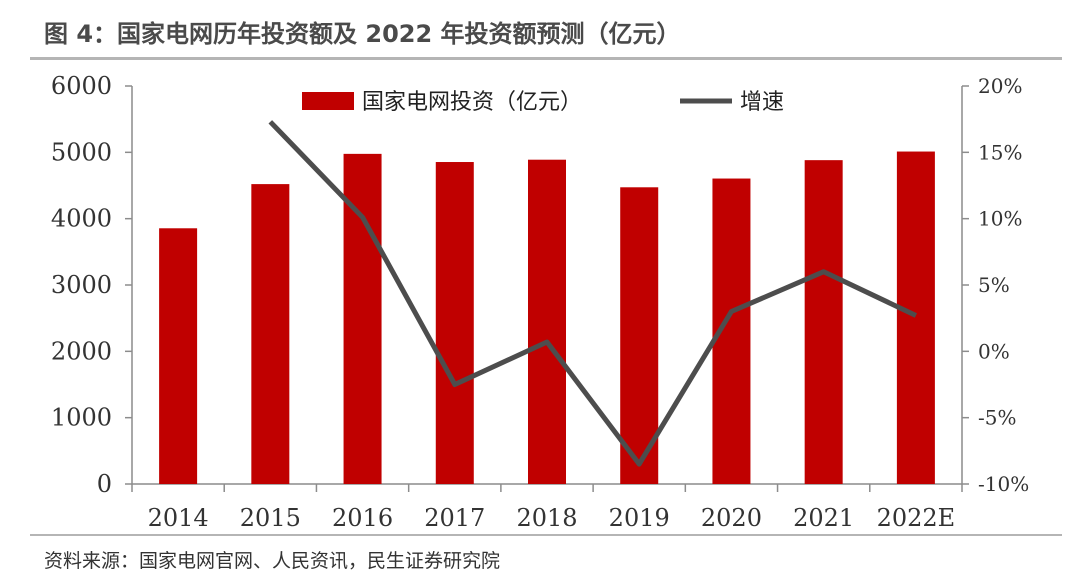  I want to click on left-axis-tick-label: 0, so click(104, 484).